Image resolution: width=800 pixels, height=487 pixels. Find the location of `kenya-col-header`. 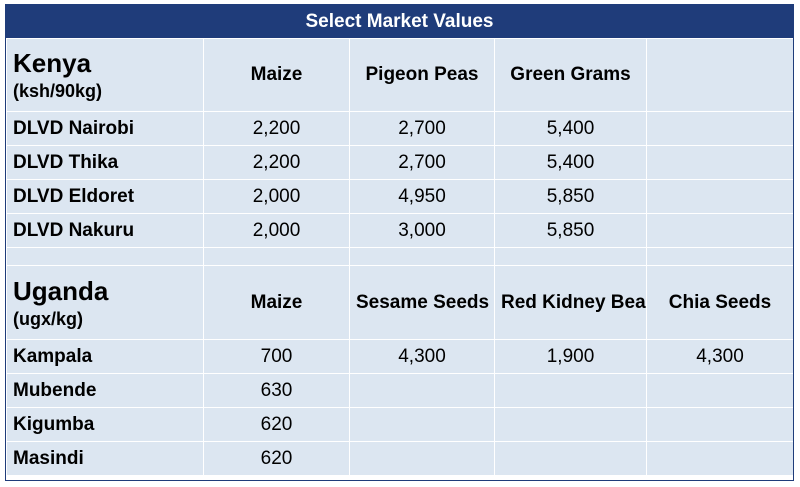

kenya-col-header is located at coordinates (720, 75).